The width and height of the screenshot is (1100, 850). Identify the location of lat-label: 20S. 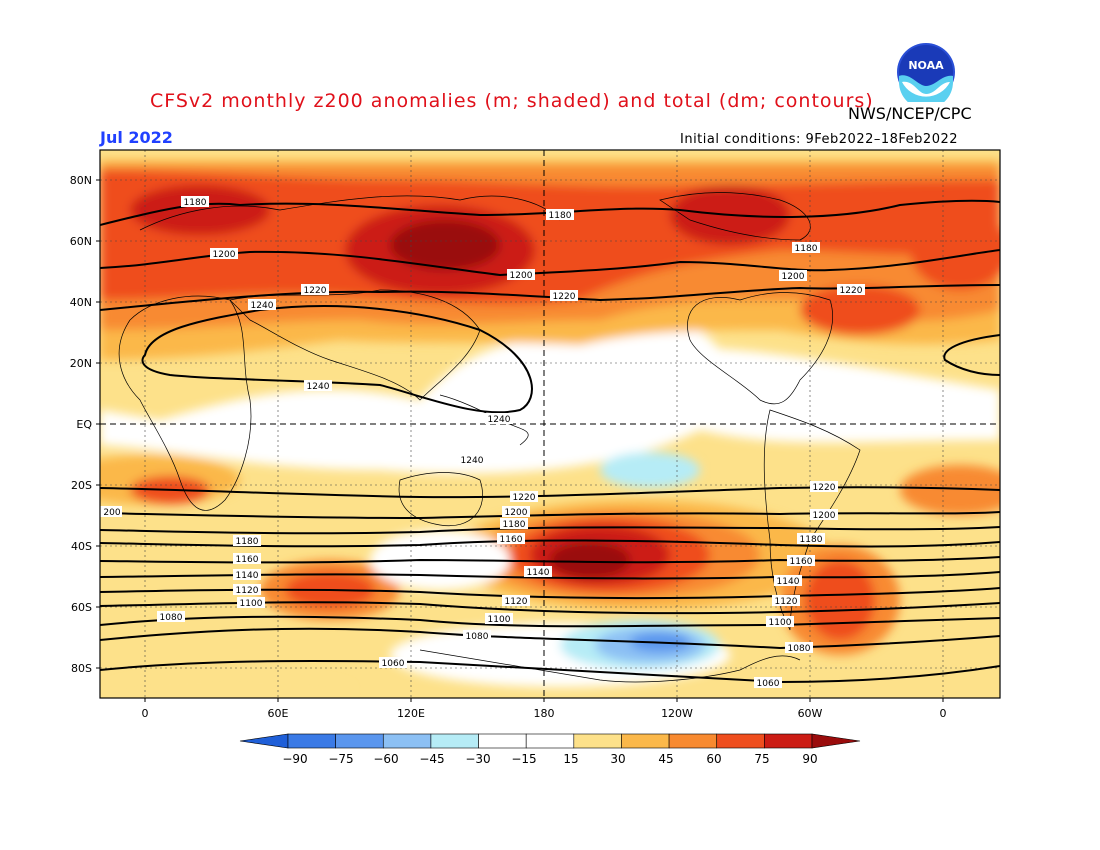
(81, 485).